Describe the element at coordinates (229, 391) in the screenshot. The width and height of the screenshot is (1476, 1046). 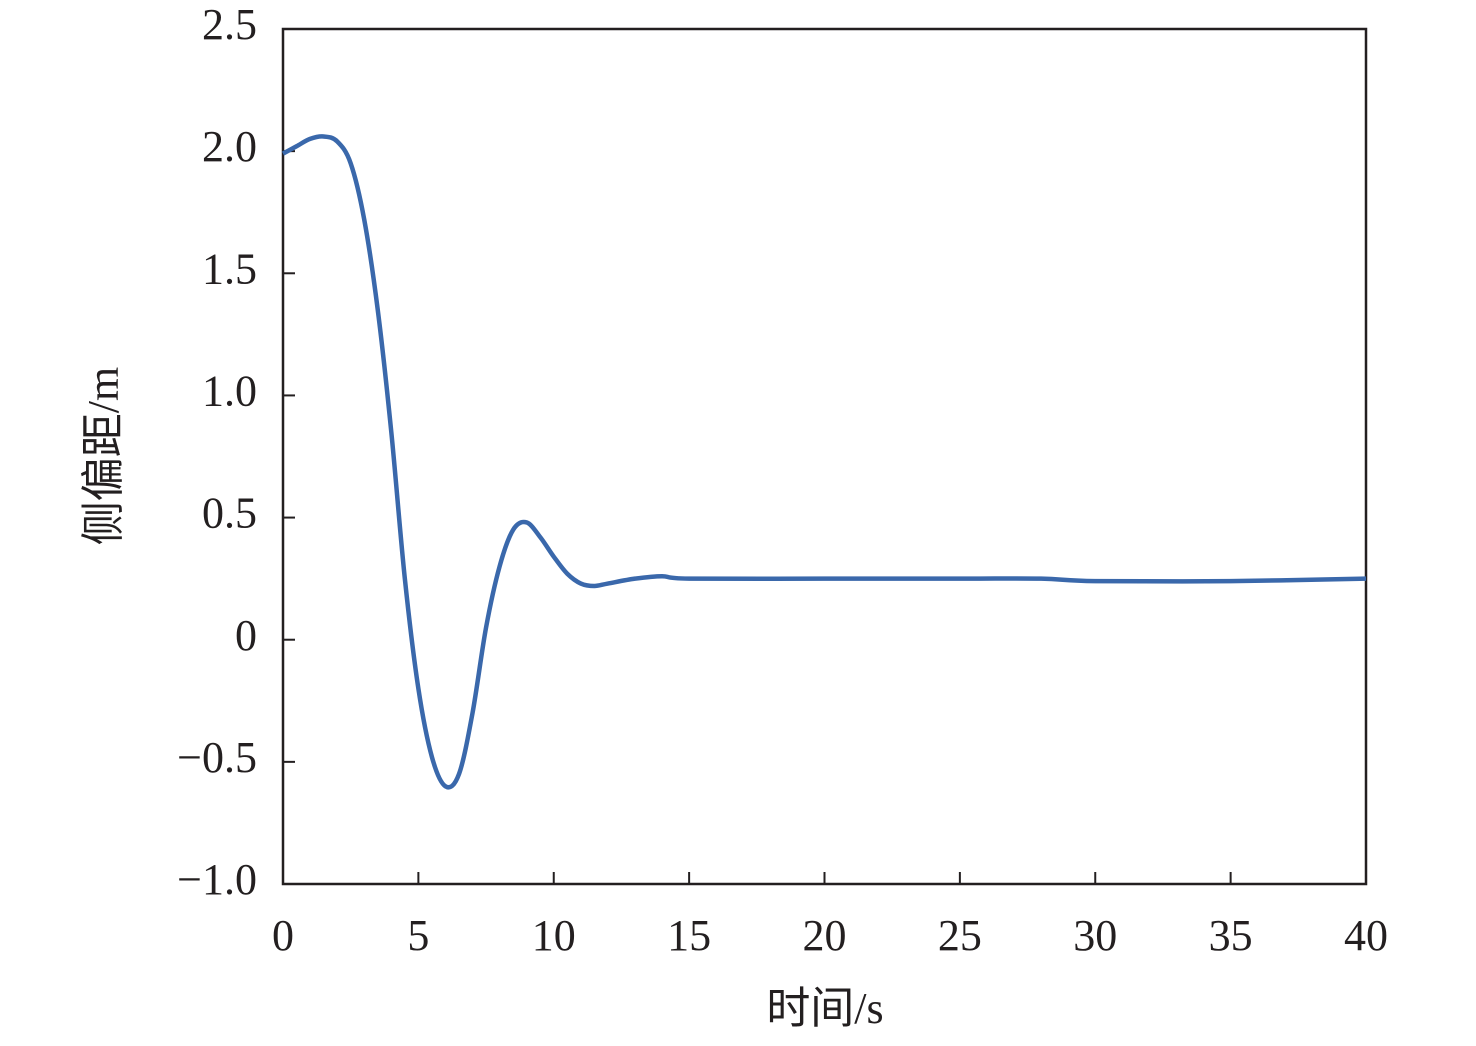
I see `y-tick-label: 1.0` at that location.